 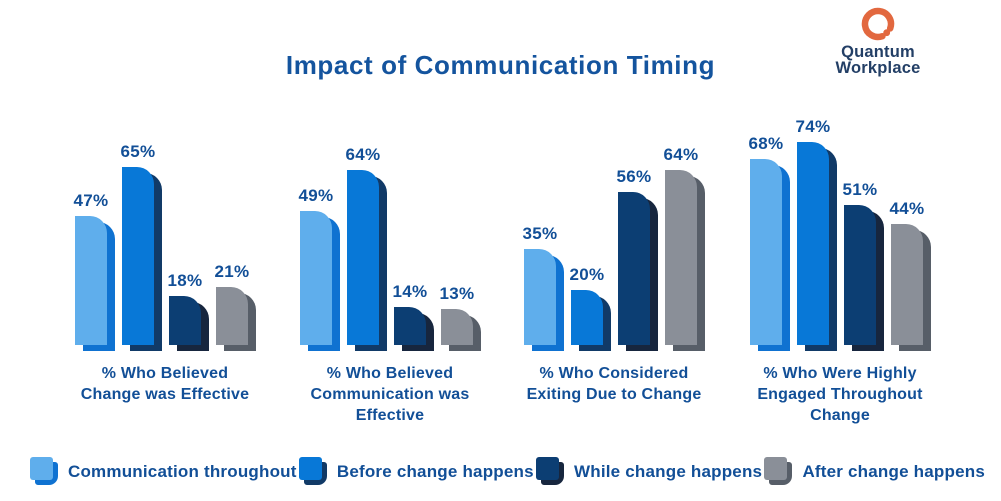 I want to click on bar-value-label: 21%, so click(x=232, y=271).